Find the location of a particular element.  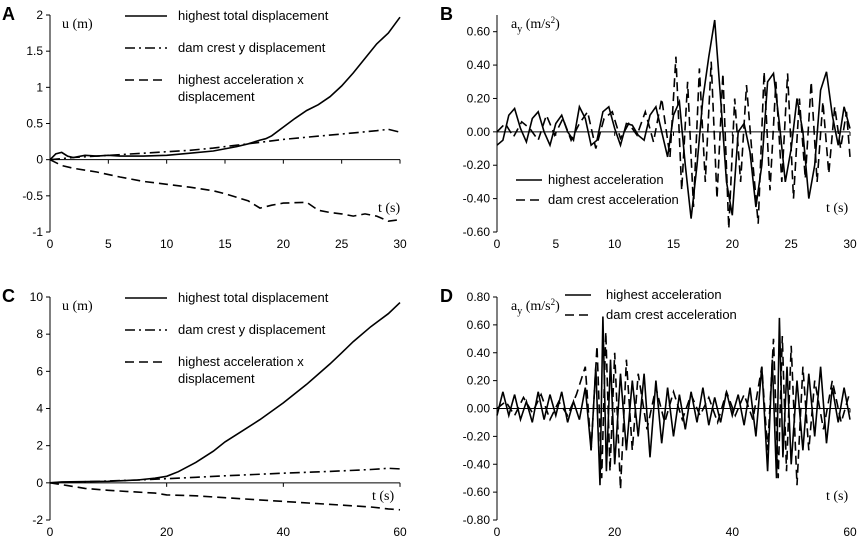

series-line-highest-acceleration is located at coordinates (673, 401).